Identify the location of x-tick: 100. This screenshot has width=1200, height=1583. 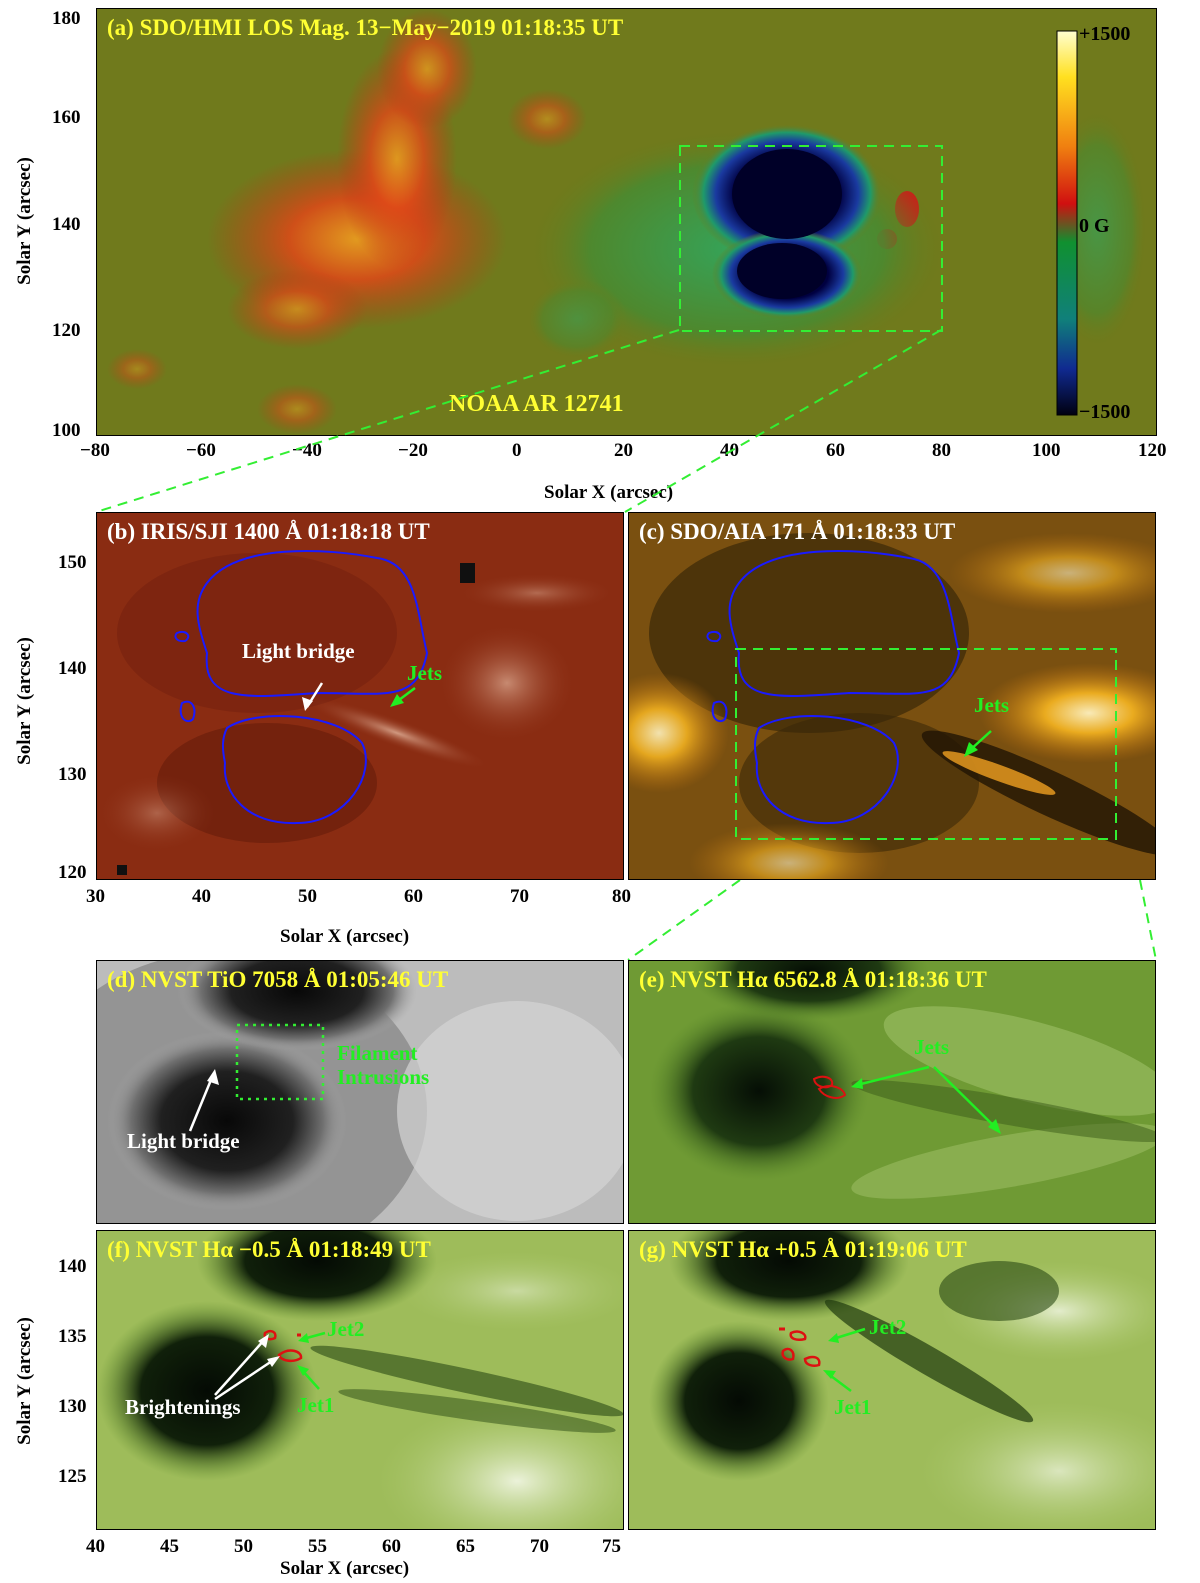
(1046, 450).